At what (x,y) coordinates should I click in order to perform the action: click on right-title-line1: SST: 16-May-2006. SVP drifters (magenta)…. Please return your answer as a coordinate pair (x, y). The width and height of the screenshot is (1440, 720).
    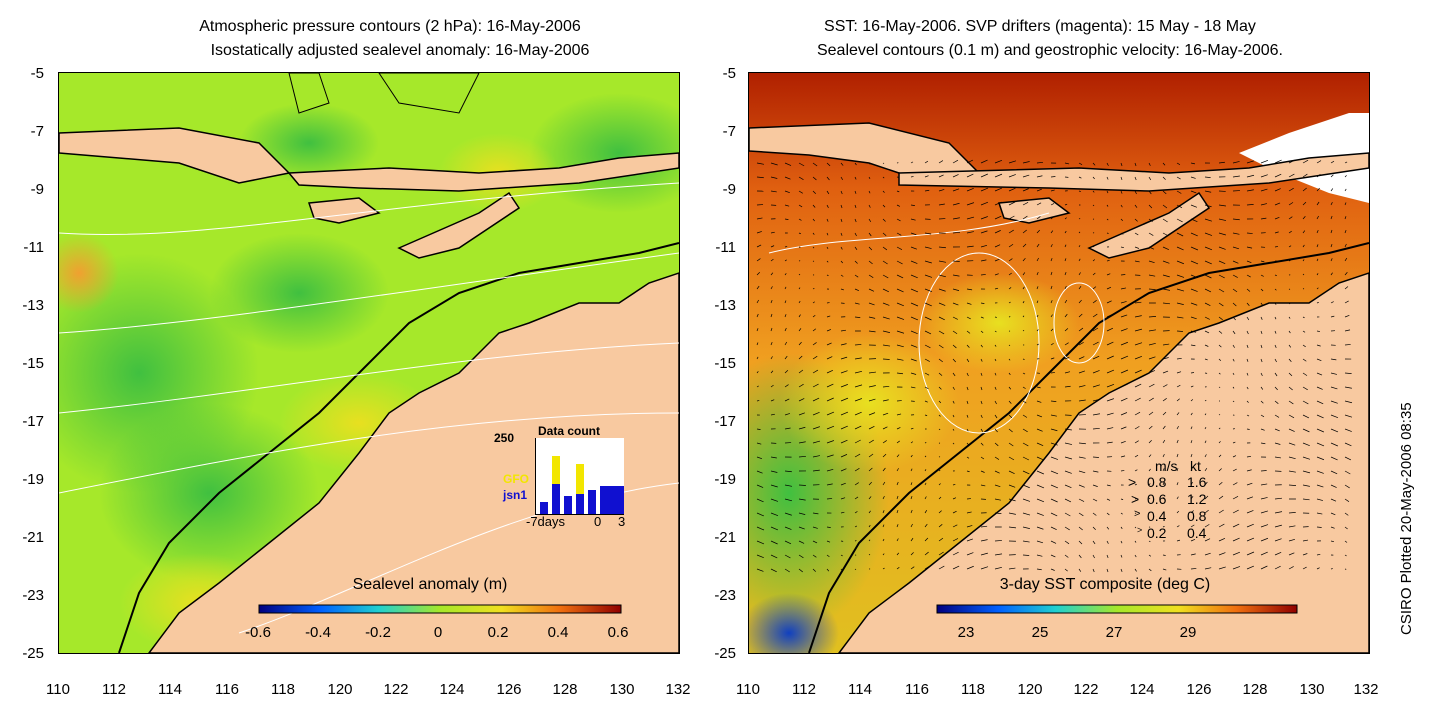
    Looking at the image, I should click on (1040, 26).